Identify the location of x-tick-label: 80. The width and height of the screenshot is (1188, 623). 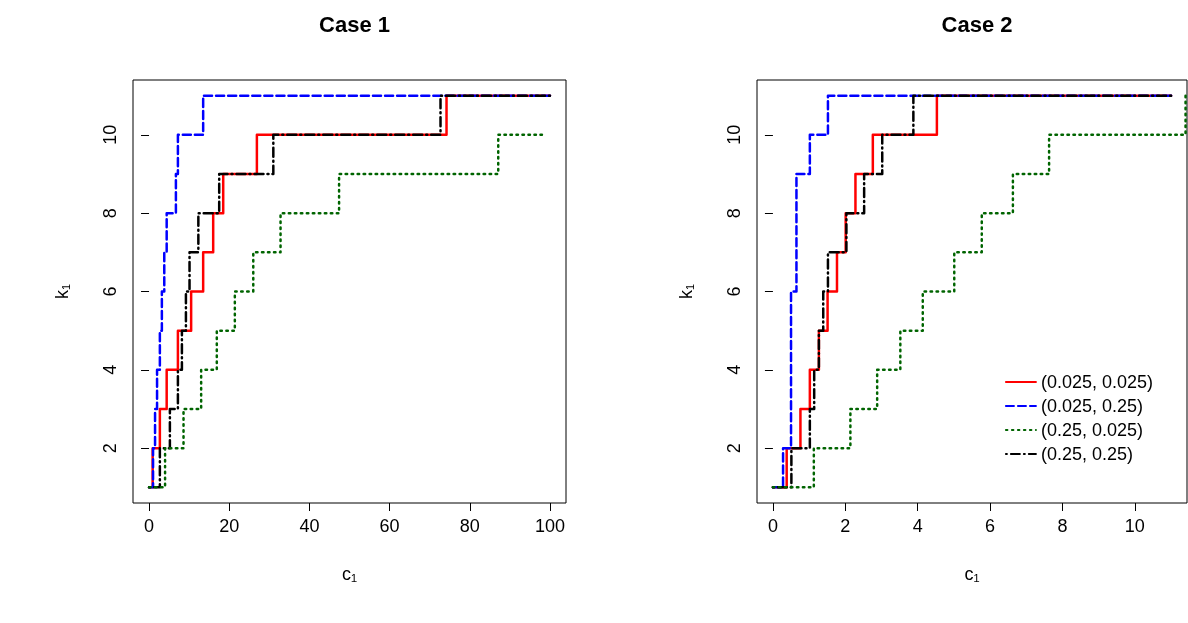
(469, 526).